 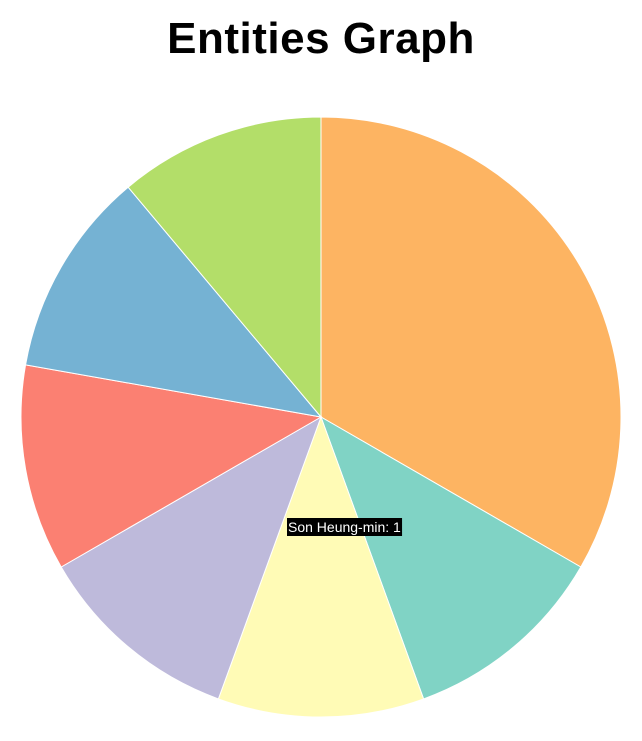 I want to click on tooltip-background, so click(x=345, y=527).